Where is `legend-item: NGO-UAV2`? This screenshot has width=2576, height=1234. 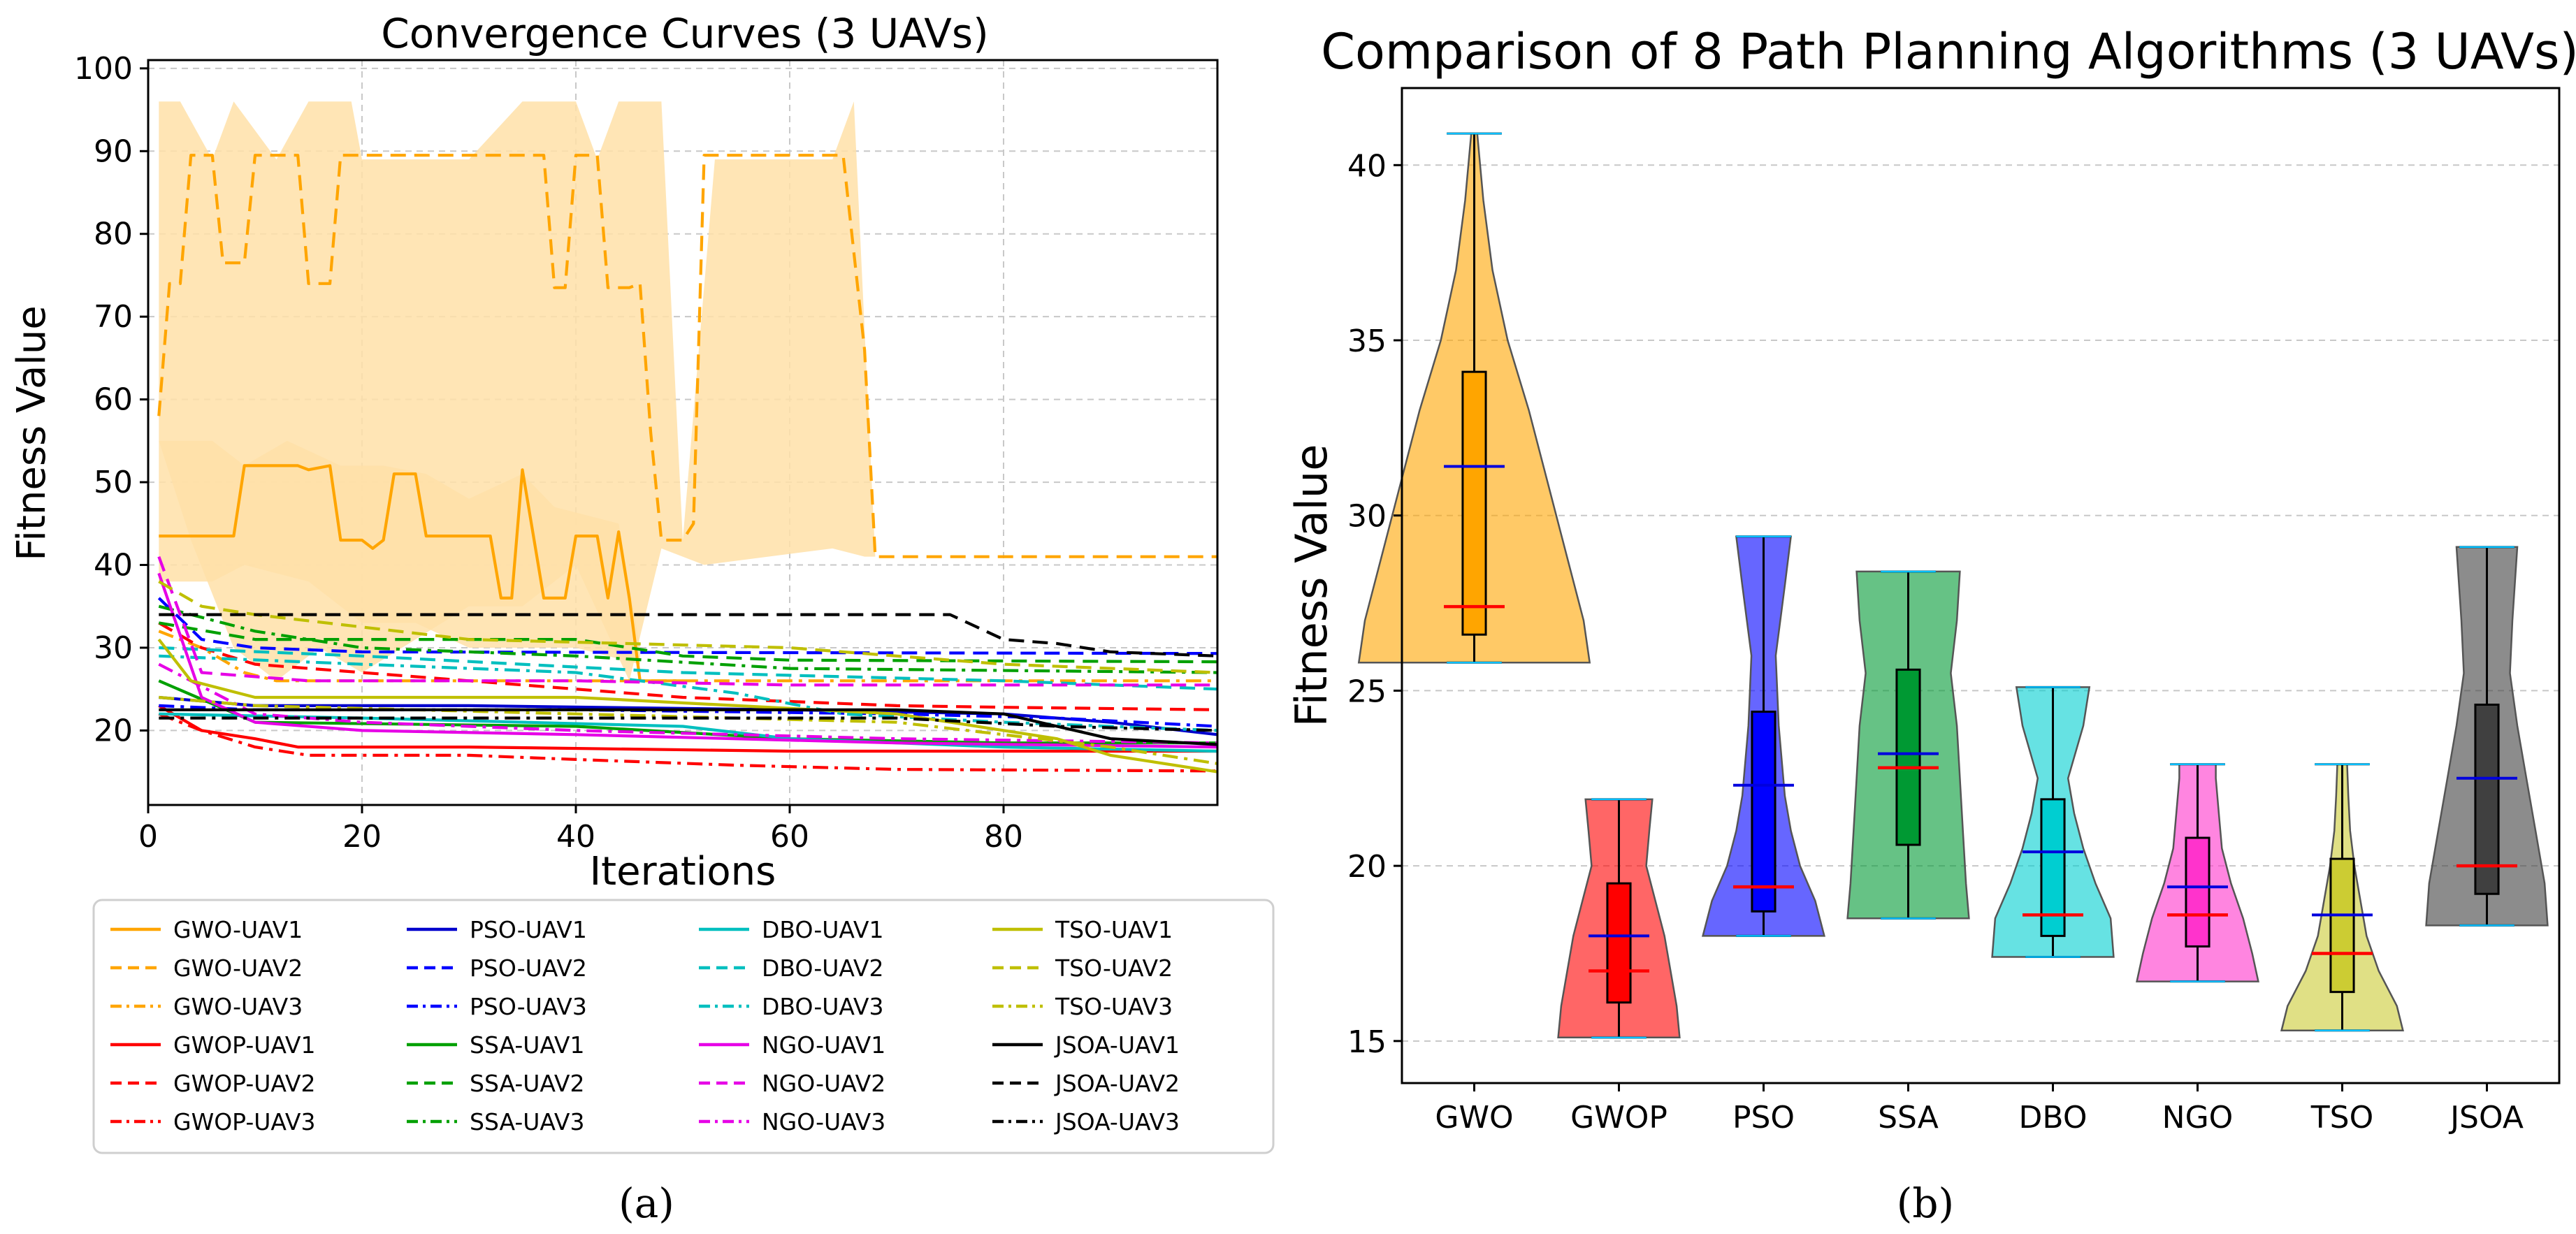
legend-item: NGO-UAV2 is located at coordinates (792, 1083).